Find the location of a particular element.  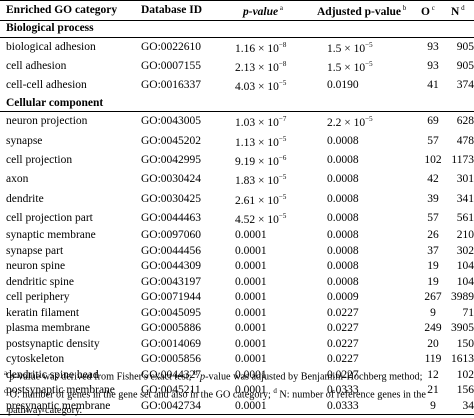

go-id: GO:0045202 is located at coordinates (171, 140).